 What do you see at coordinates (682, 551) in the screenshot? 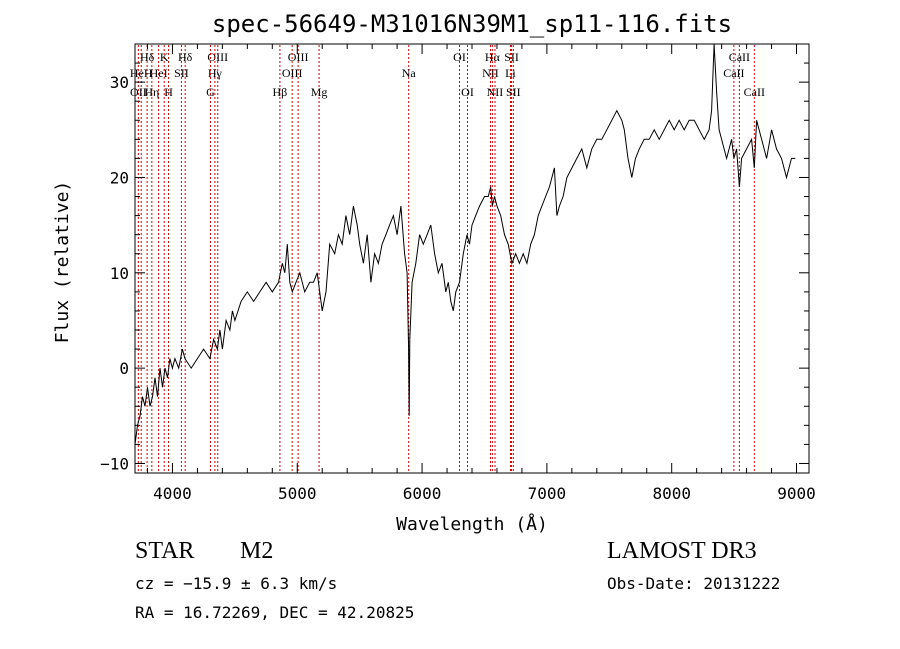
I see `survey-name: LAMOST DR3` at bounding box center [682, 551].